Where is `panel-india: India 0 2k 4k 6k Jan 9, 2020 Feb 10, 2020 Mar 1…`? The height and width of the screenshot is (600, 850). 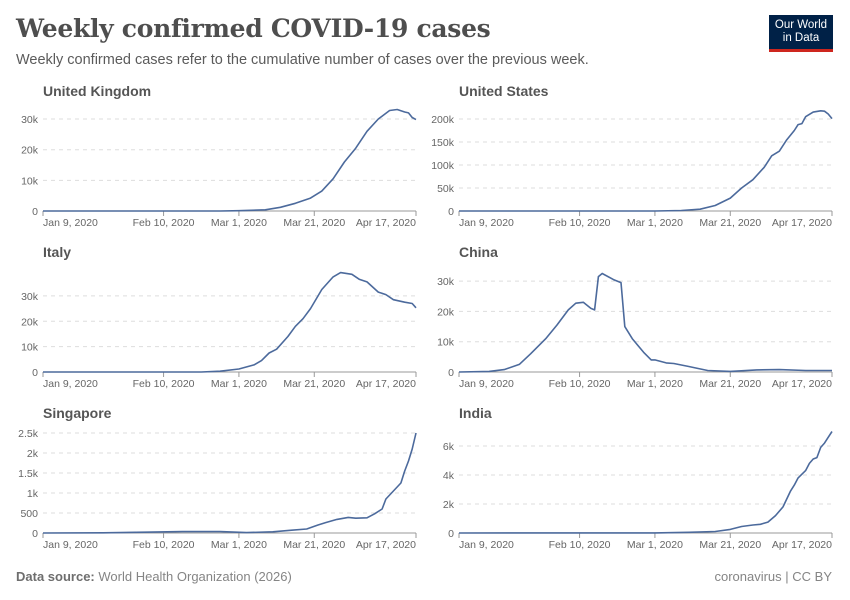 panel-india: India 0 2k 4k 6k Jan 9, 2020 Feb 10, 2020 Mar 1… is located at coordinates (628, 482).